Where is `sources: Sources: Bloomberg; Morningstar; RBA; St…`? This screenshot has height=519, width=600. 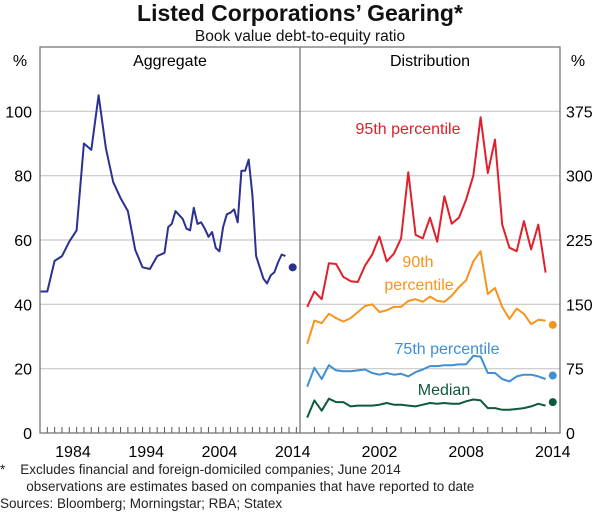 sources: Sources: Bloomberg; Morningstar; RBA; St… is located at coordinates (141, 503).